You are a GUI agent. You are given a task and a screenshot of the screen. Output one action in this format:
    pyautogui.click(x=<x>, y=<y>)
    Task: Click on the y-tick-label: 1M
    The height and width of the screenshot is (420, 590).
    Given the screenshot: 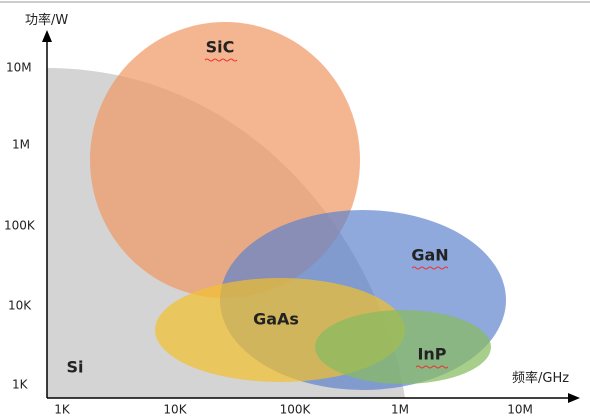 What is the action you would take?
    pyautogui.click(x=21, y=145)
    